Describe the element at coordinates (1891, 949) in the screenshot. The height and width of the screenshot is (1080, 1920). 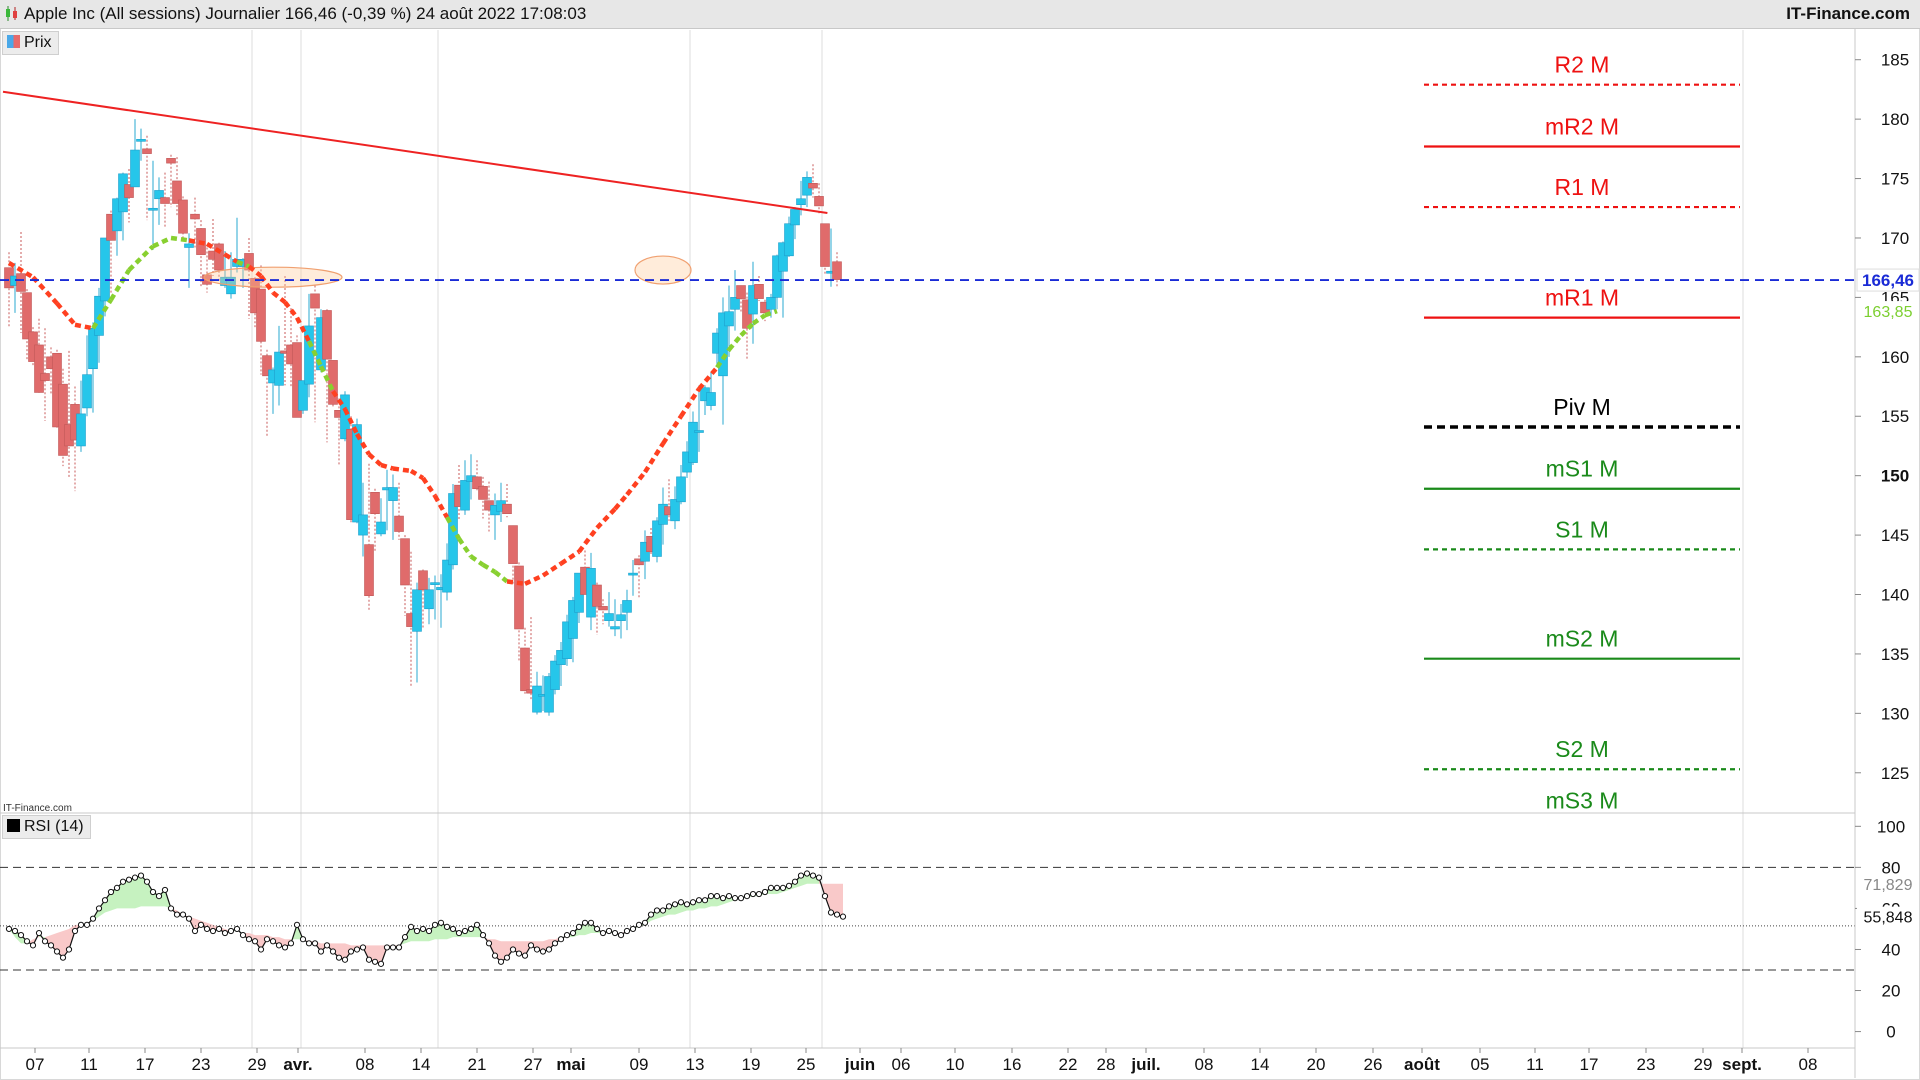
I see `rsi-tick-label: 40` at that location.